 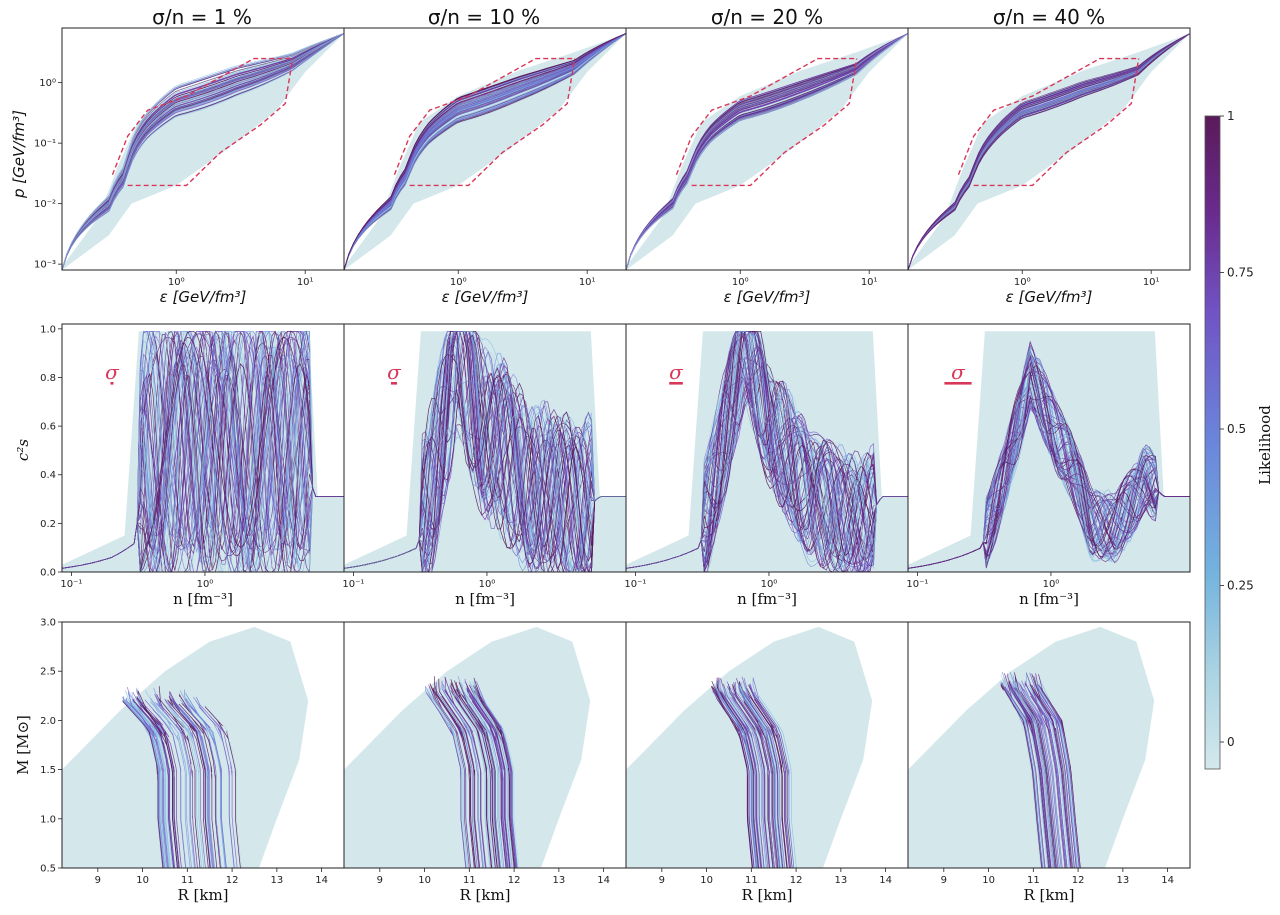 I want to click on y-tick-label: 0.4, so click(x=48, y=475).